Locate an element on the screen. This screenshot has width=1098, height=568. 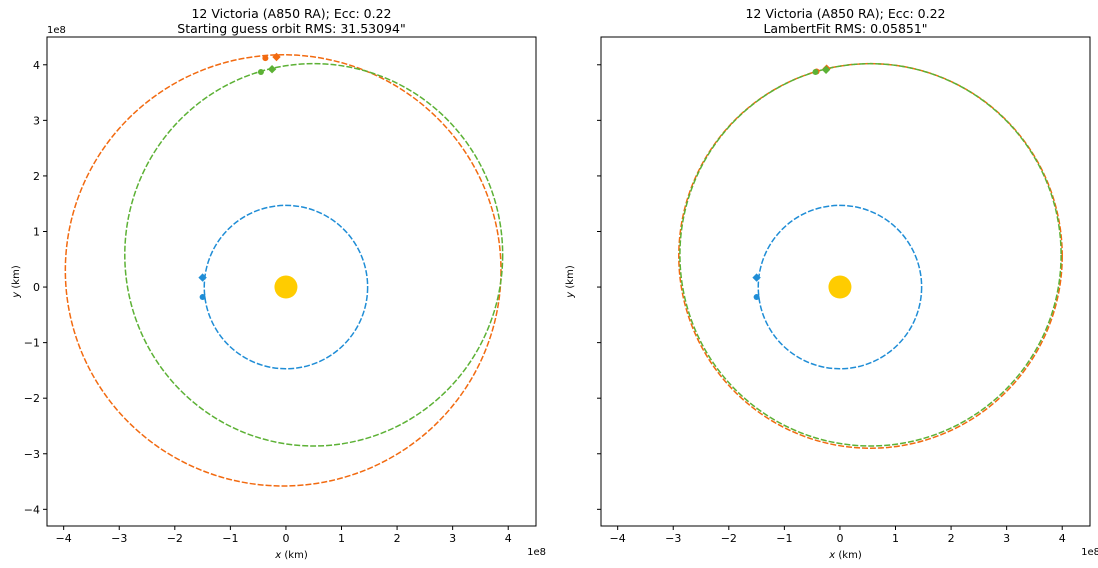
y-tick-label: 0 is located at coordinates (36, 287).